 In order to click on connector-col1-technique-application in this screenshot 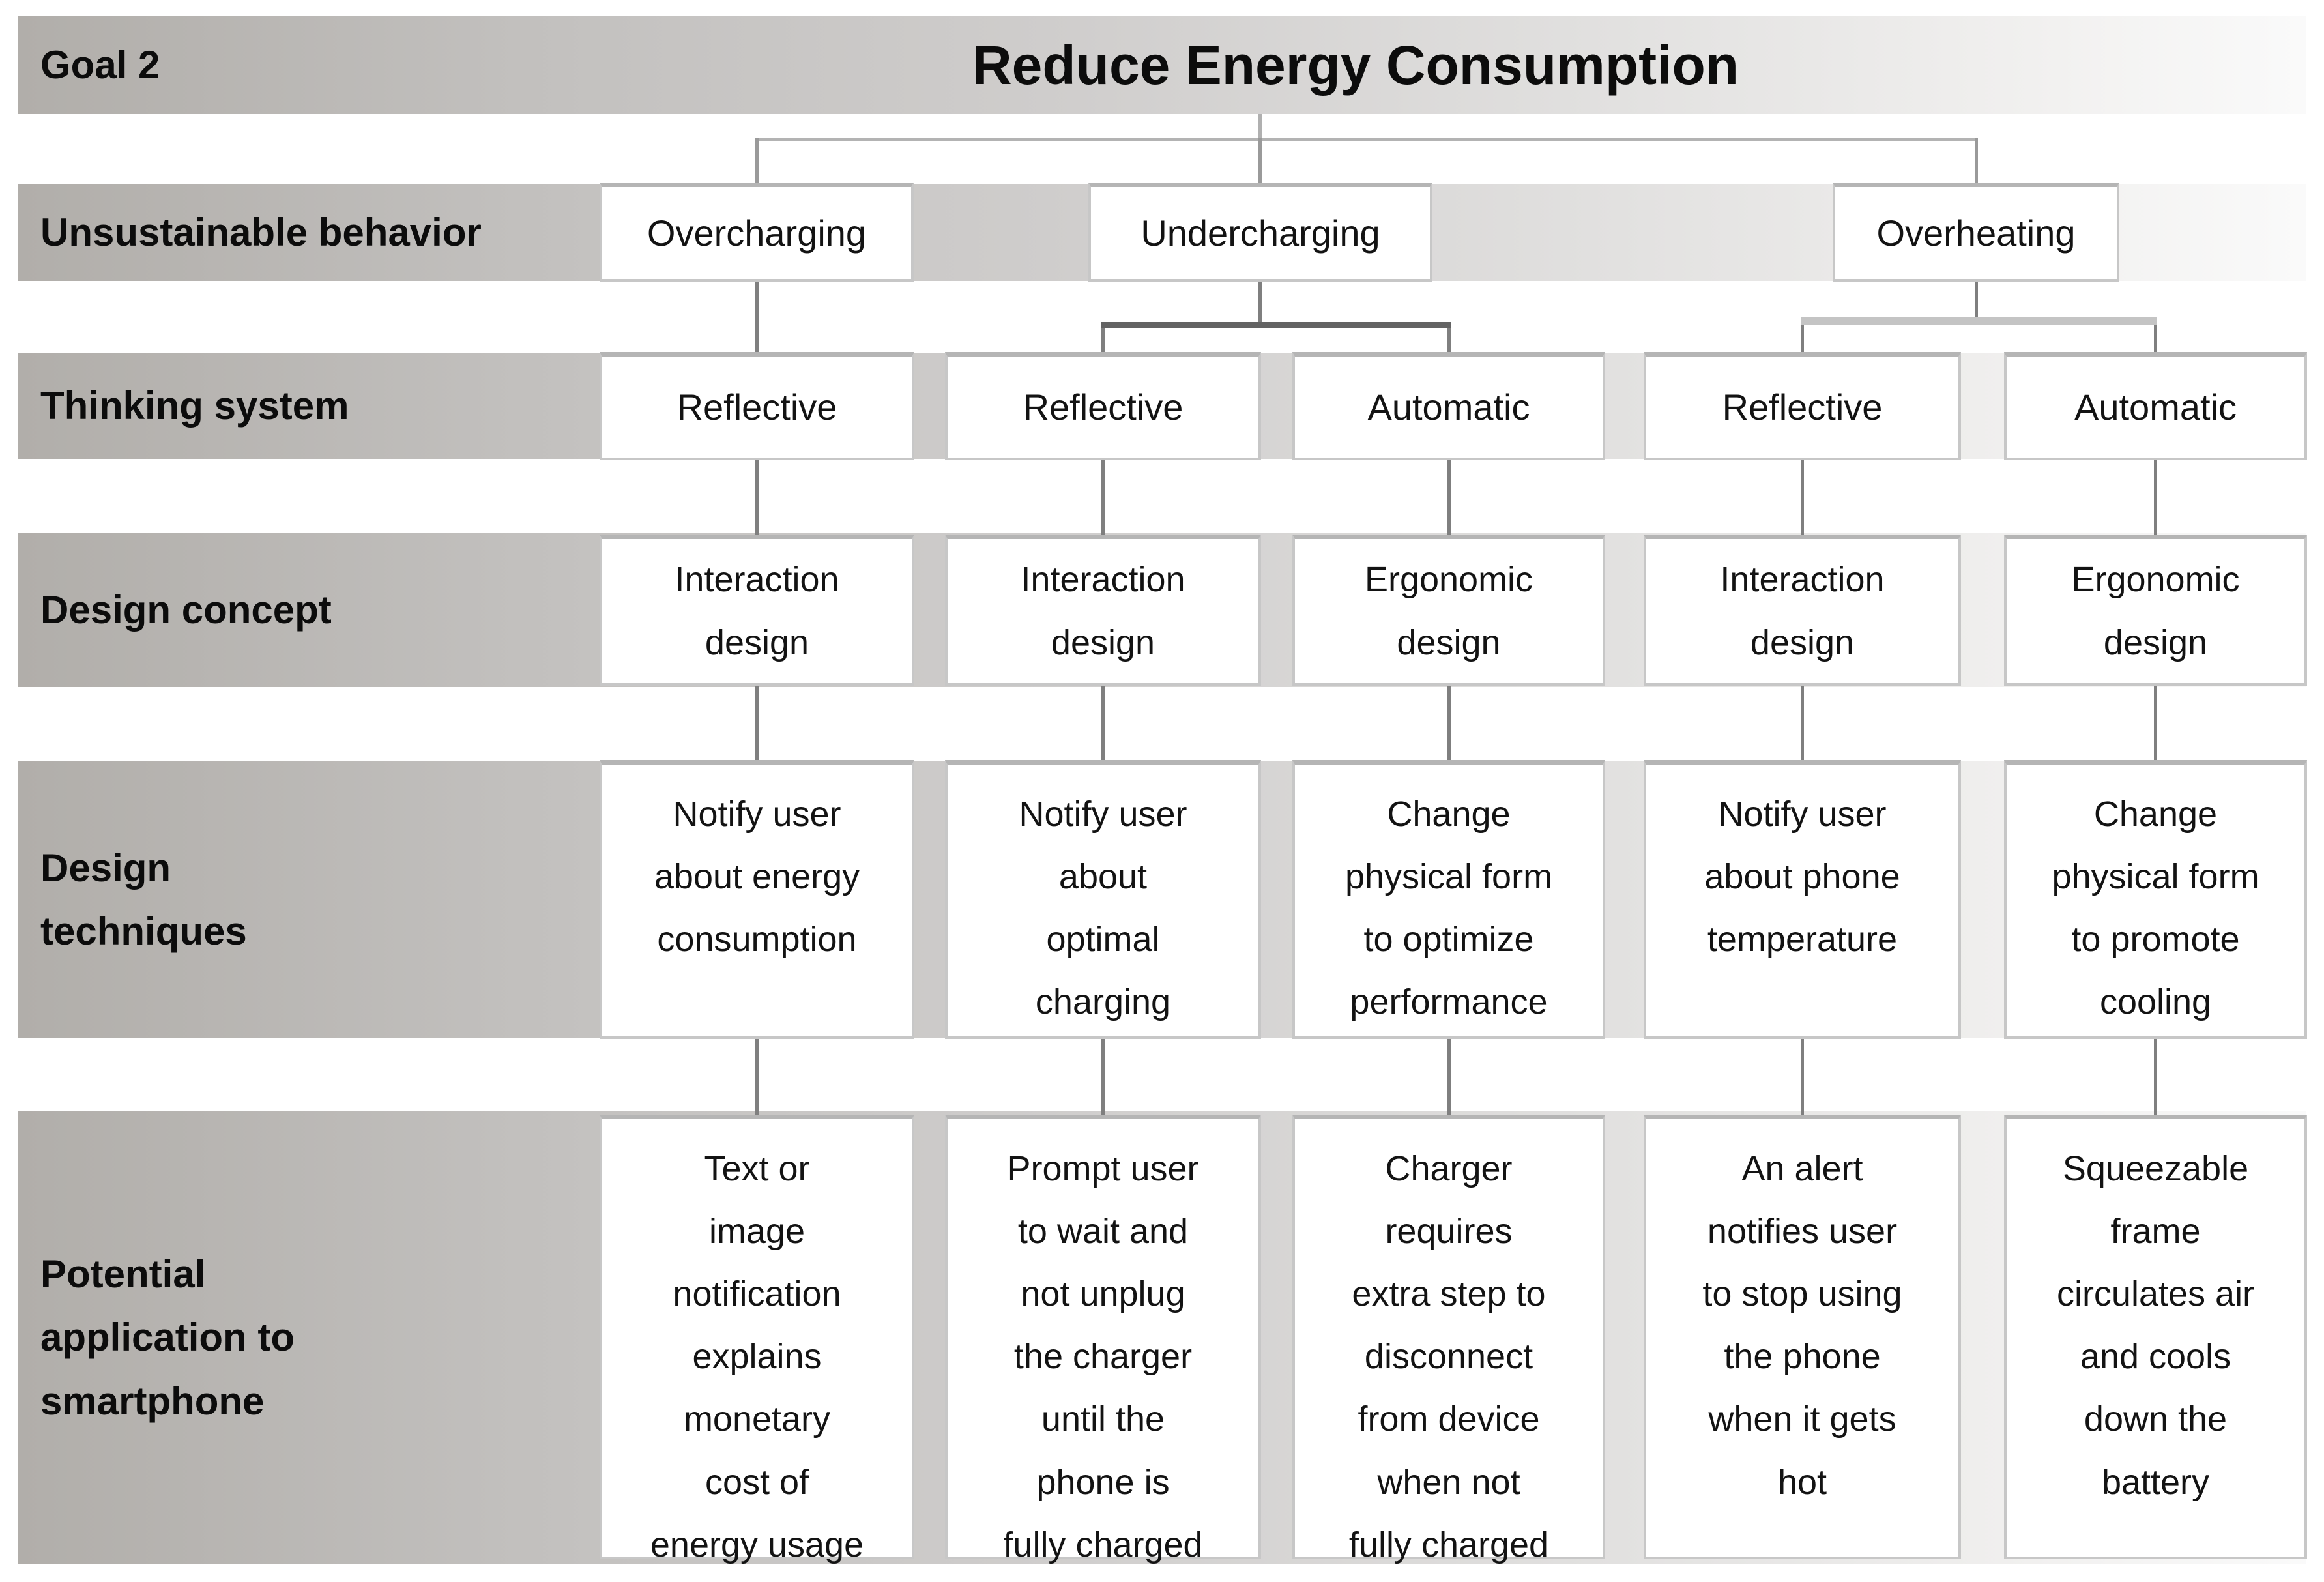, I will do `click(757, 1077)`.